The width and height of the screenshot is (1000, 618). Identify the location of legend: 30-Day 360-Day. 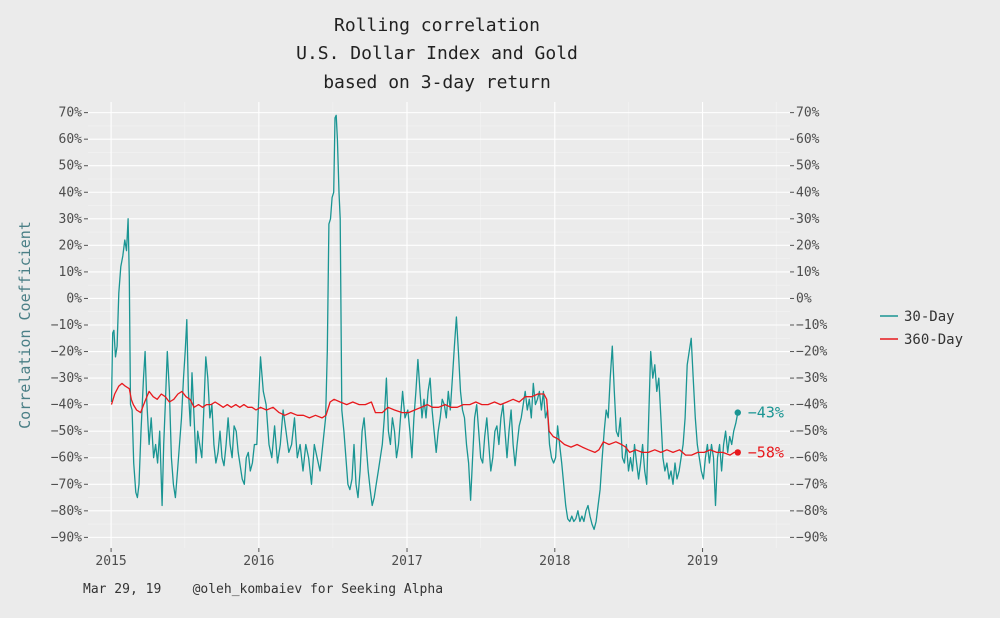
(921, 328).